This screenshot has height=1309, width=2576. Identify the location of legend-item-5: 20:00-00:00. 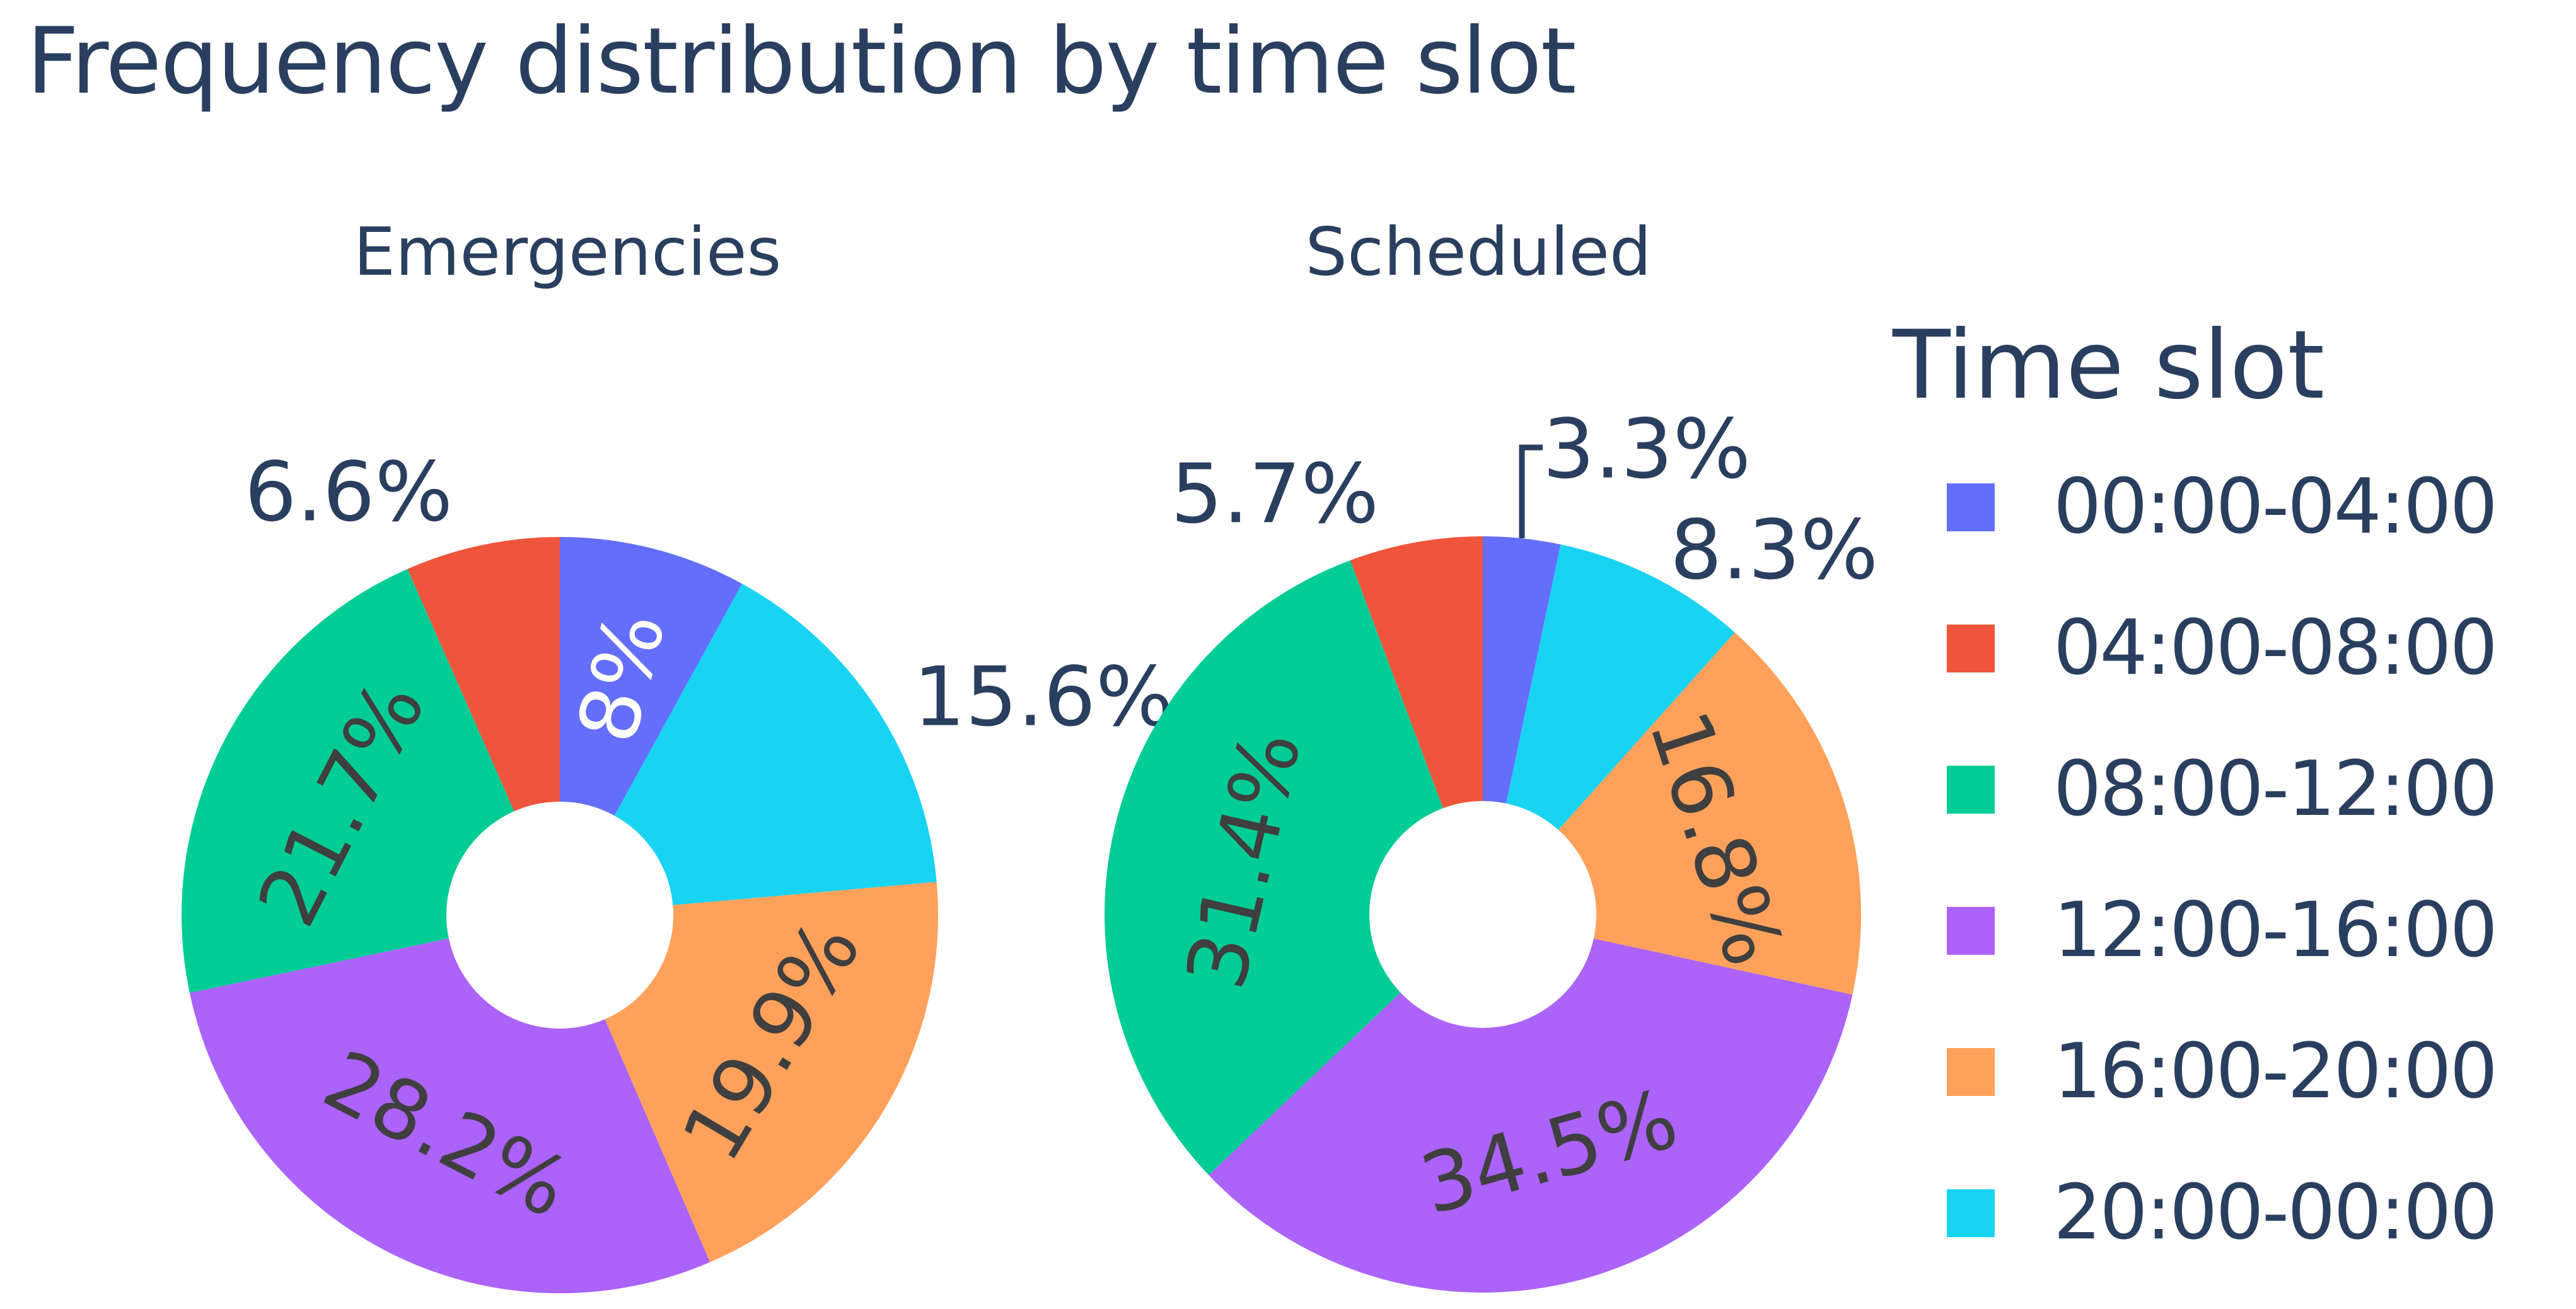
(2195, 1213).